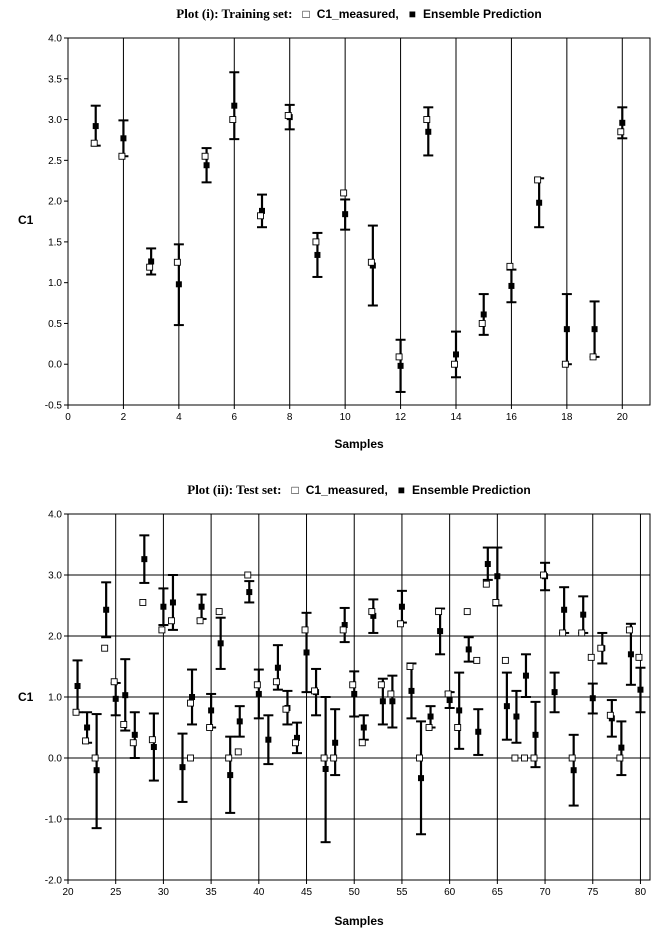 Image resolution: width=669 pixels, height=932 pixels. Describe the element at coordinates (55, 637) in the screenshot. I see `y-tick-label: 2.0` at that location.